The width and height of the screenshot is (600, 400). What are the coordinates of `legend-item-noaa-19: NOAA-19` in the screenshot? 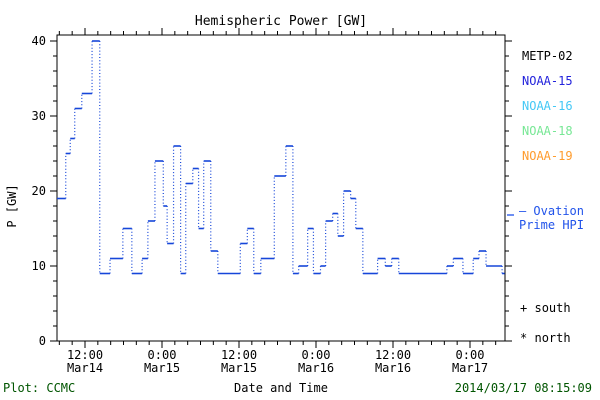 It's located at (547, 156).